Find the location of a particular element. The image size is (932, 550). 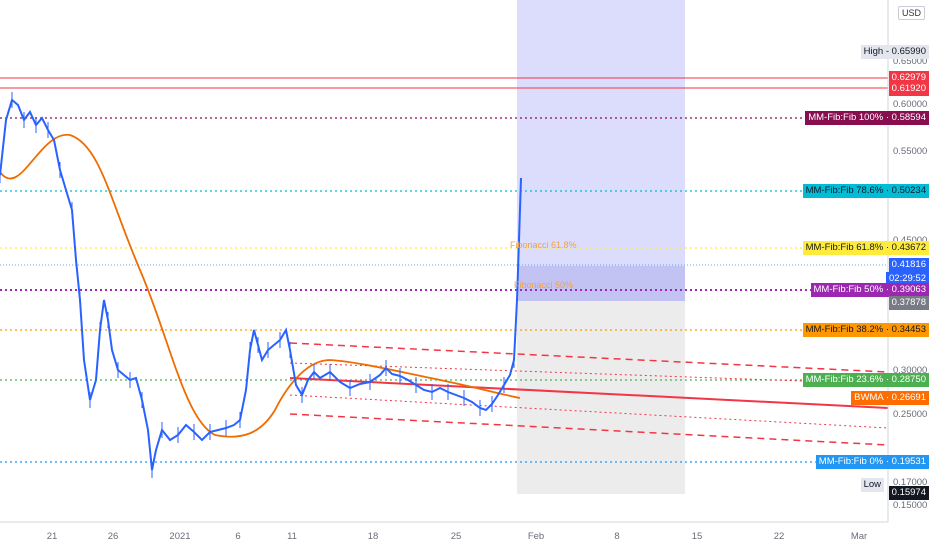

red-level-label-1: 0.62979 is located at coordinates (908, 78).